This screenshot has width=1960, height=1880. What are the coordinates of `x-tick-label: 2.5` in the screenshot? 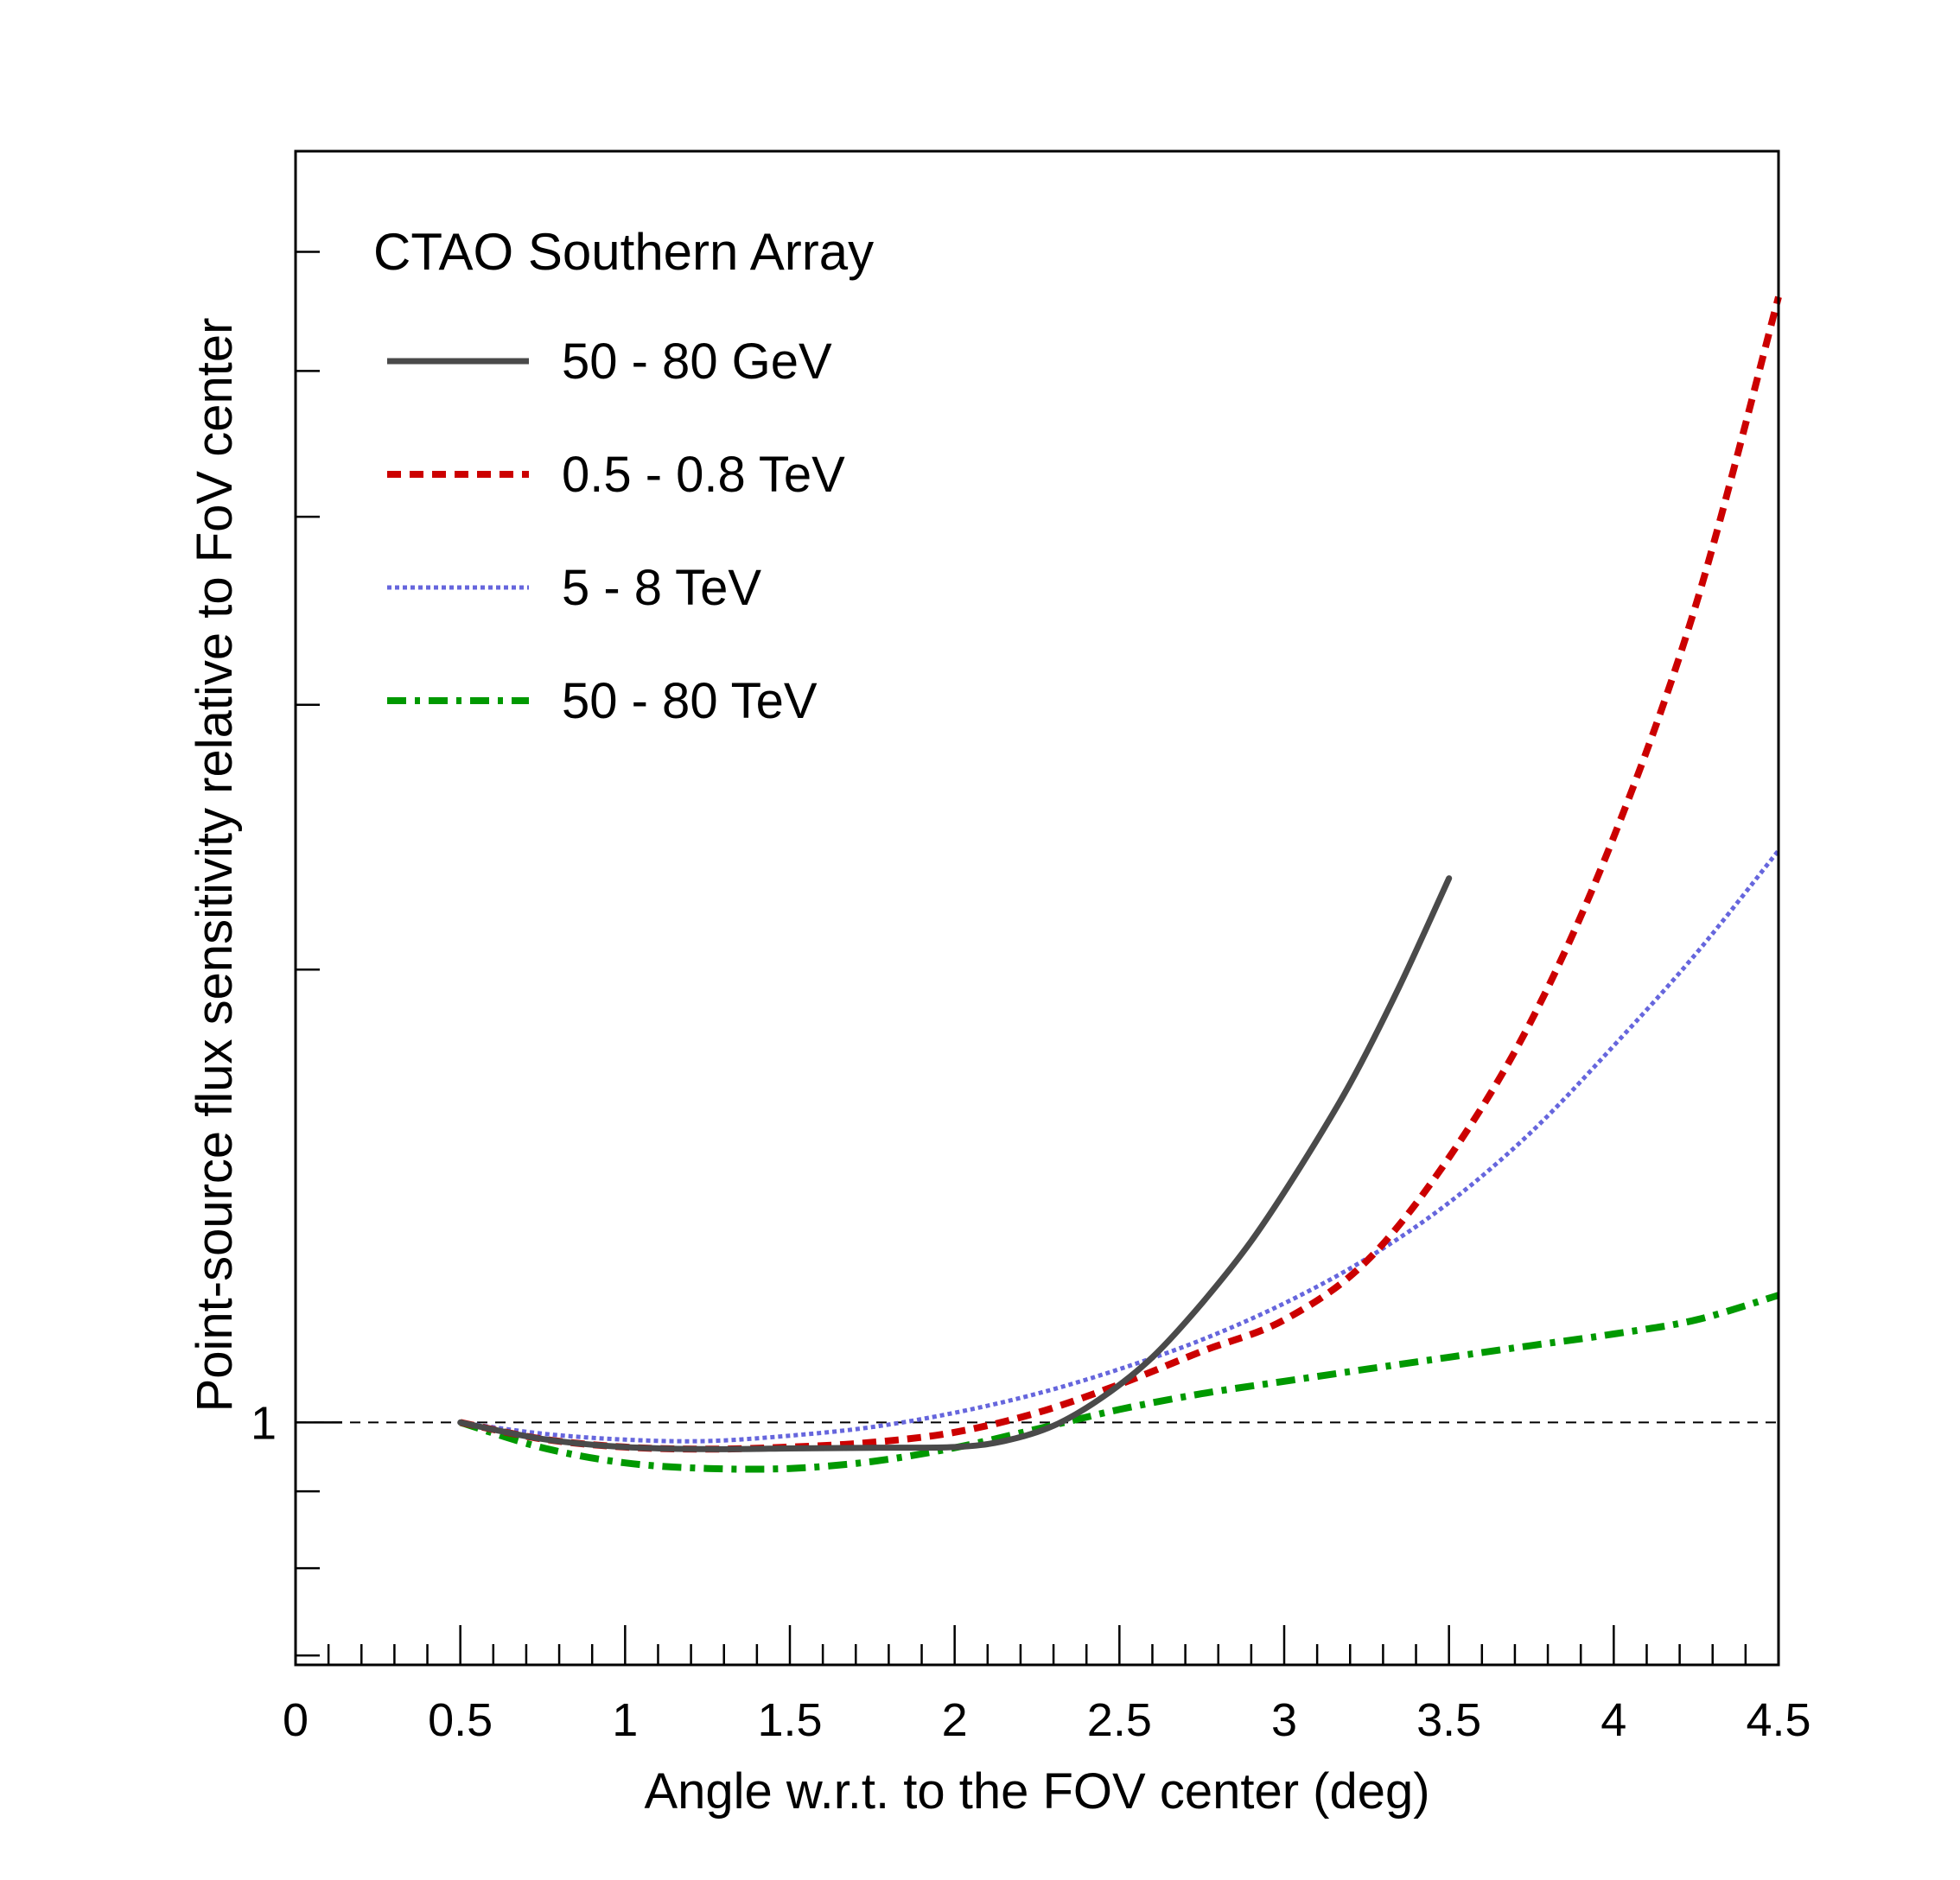 It's located at (1120, 1720).